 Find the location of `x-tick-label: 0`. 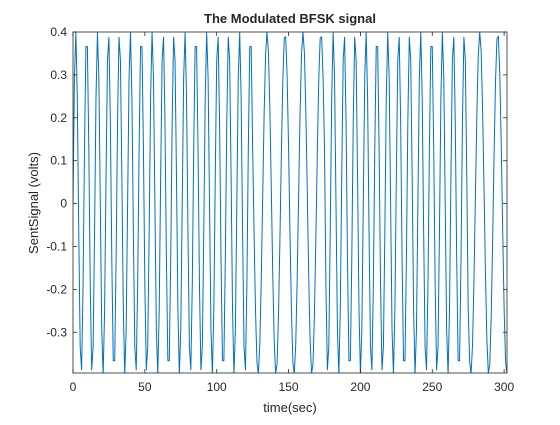

x-tick-label: 0 is located at coordinates (73, 387).